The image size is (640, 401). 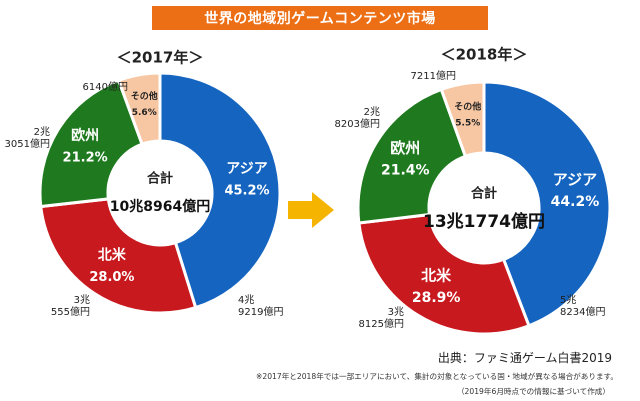 I want to click on slice-amount-other: 7211億円, so click(x=433, y=75).